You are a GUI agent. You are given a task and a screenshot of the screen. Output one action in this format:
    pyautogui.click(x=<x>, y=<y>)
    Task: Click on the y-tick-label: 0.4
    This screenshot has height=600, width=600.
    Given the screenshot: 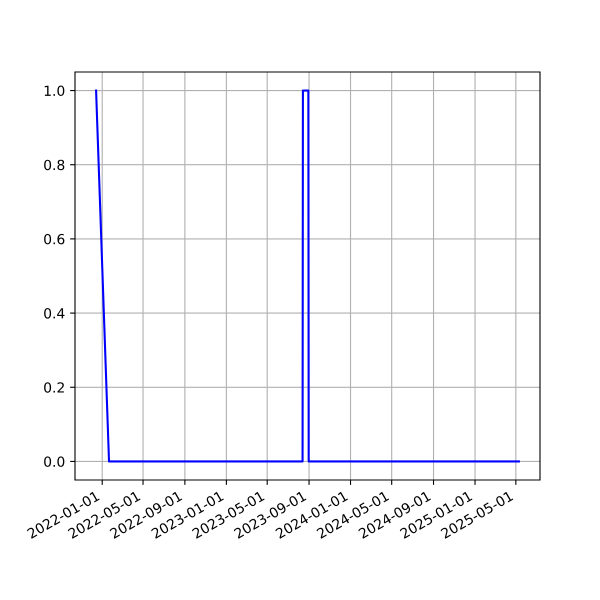 What is the action you would take?
    pyautogui.click(x=54, y=313)
    